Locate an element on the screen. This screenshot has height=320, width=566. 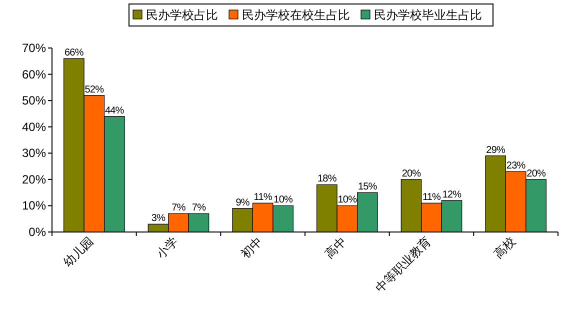
y-tick-label: 40% is located at coordinates (34, 127).